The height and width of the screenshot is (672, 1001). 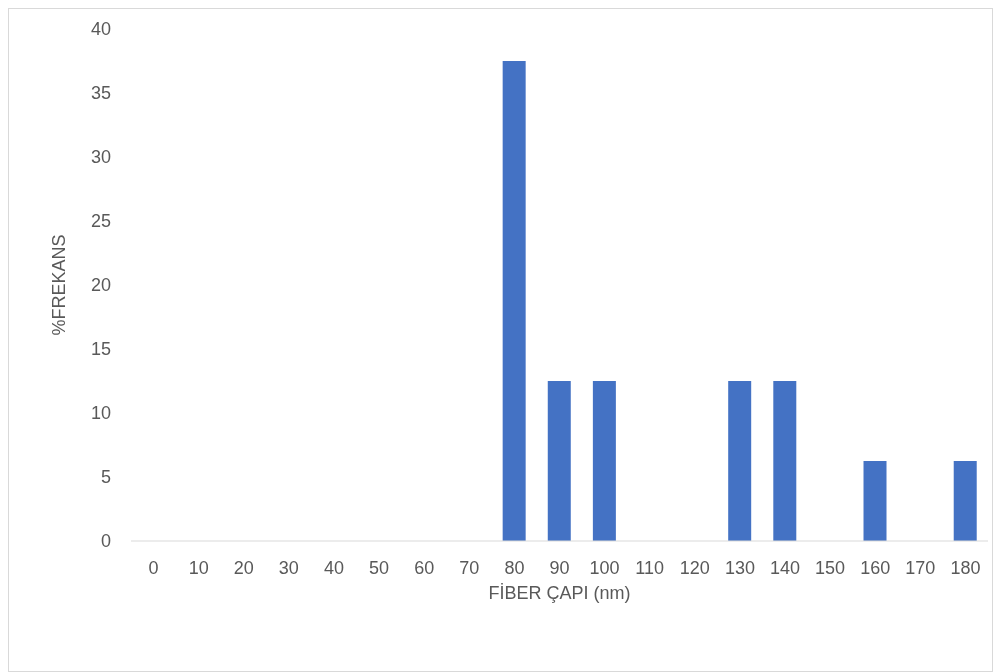 What do you see at coordinates (333, 567) in the screenshot?
I see `x-tick-label: 40` at bounding box center [333, 567].